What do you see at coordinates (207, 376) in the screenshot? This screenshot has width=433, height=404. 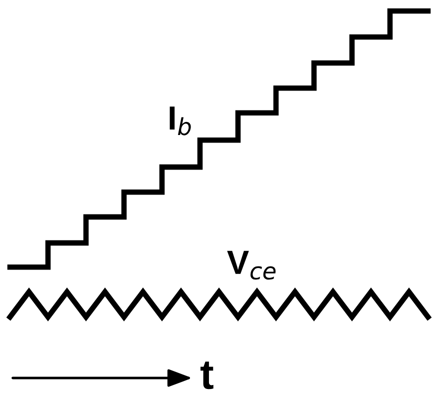 I see `x-axis-title: t` at bounding box center [207, 376].